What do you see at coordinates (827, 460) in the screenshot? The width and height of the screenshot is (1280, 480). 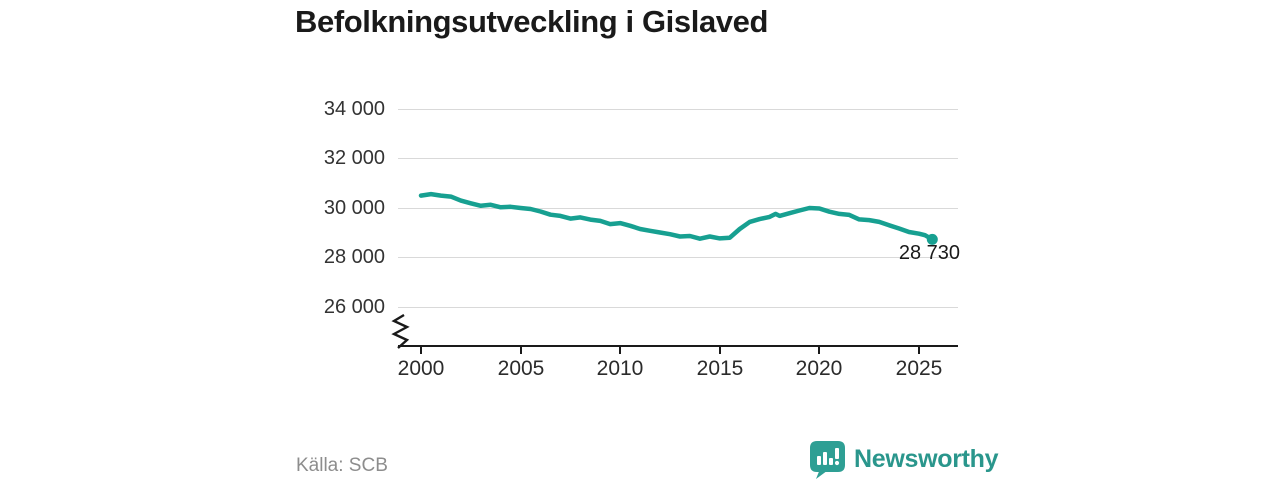 I see `newsworthy-icon` at bounding box center [827, 460].